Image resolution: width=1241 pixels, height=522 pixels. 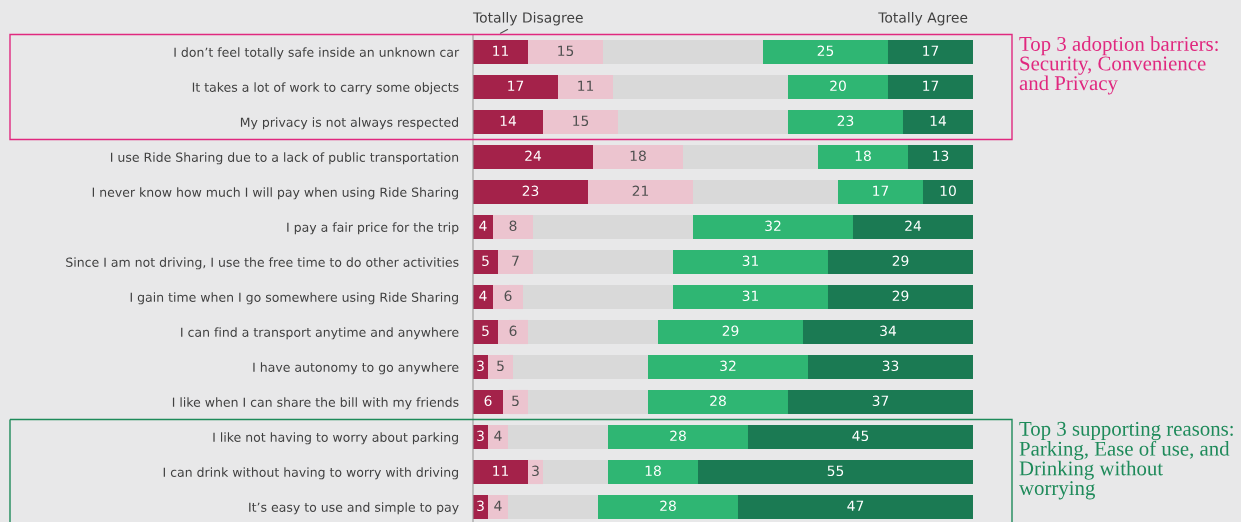 I want to click on data-label: 8, so click(x=513, y=226).